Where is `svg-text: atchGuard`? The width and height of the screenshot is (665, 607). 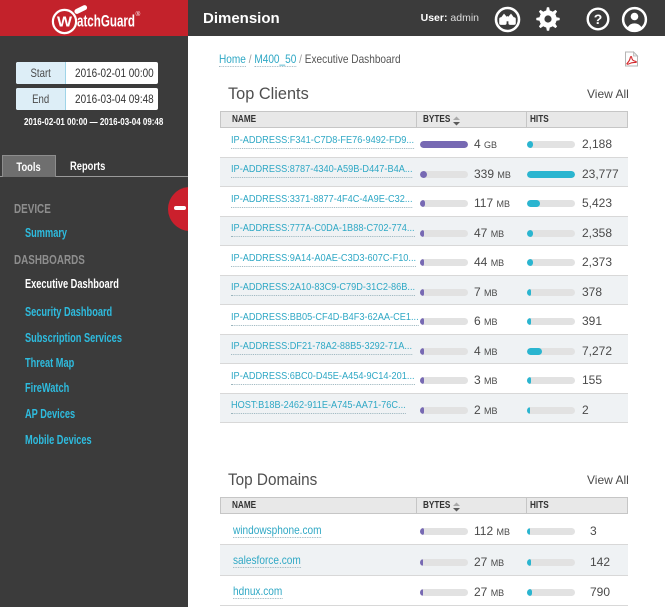 svg-text: atchGuard is located at coordinates (106, 22).